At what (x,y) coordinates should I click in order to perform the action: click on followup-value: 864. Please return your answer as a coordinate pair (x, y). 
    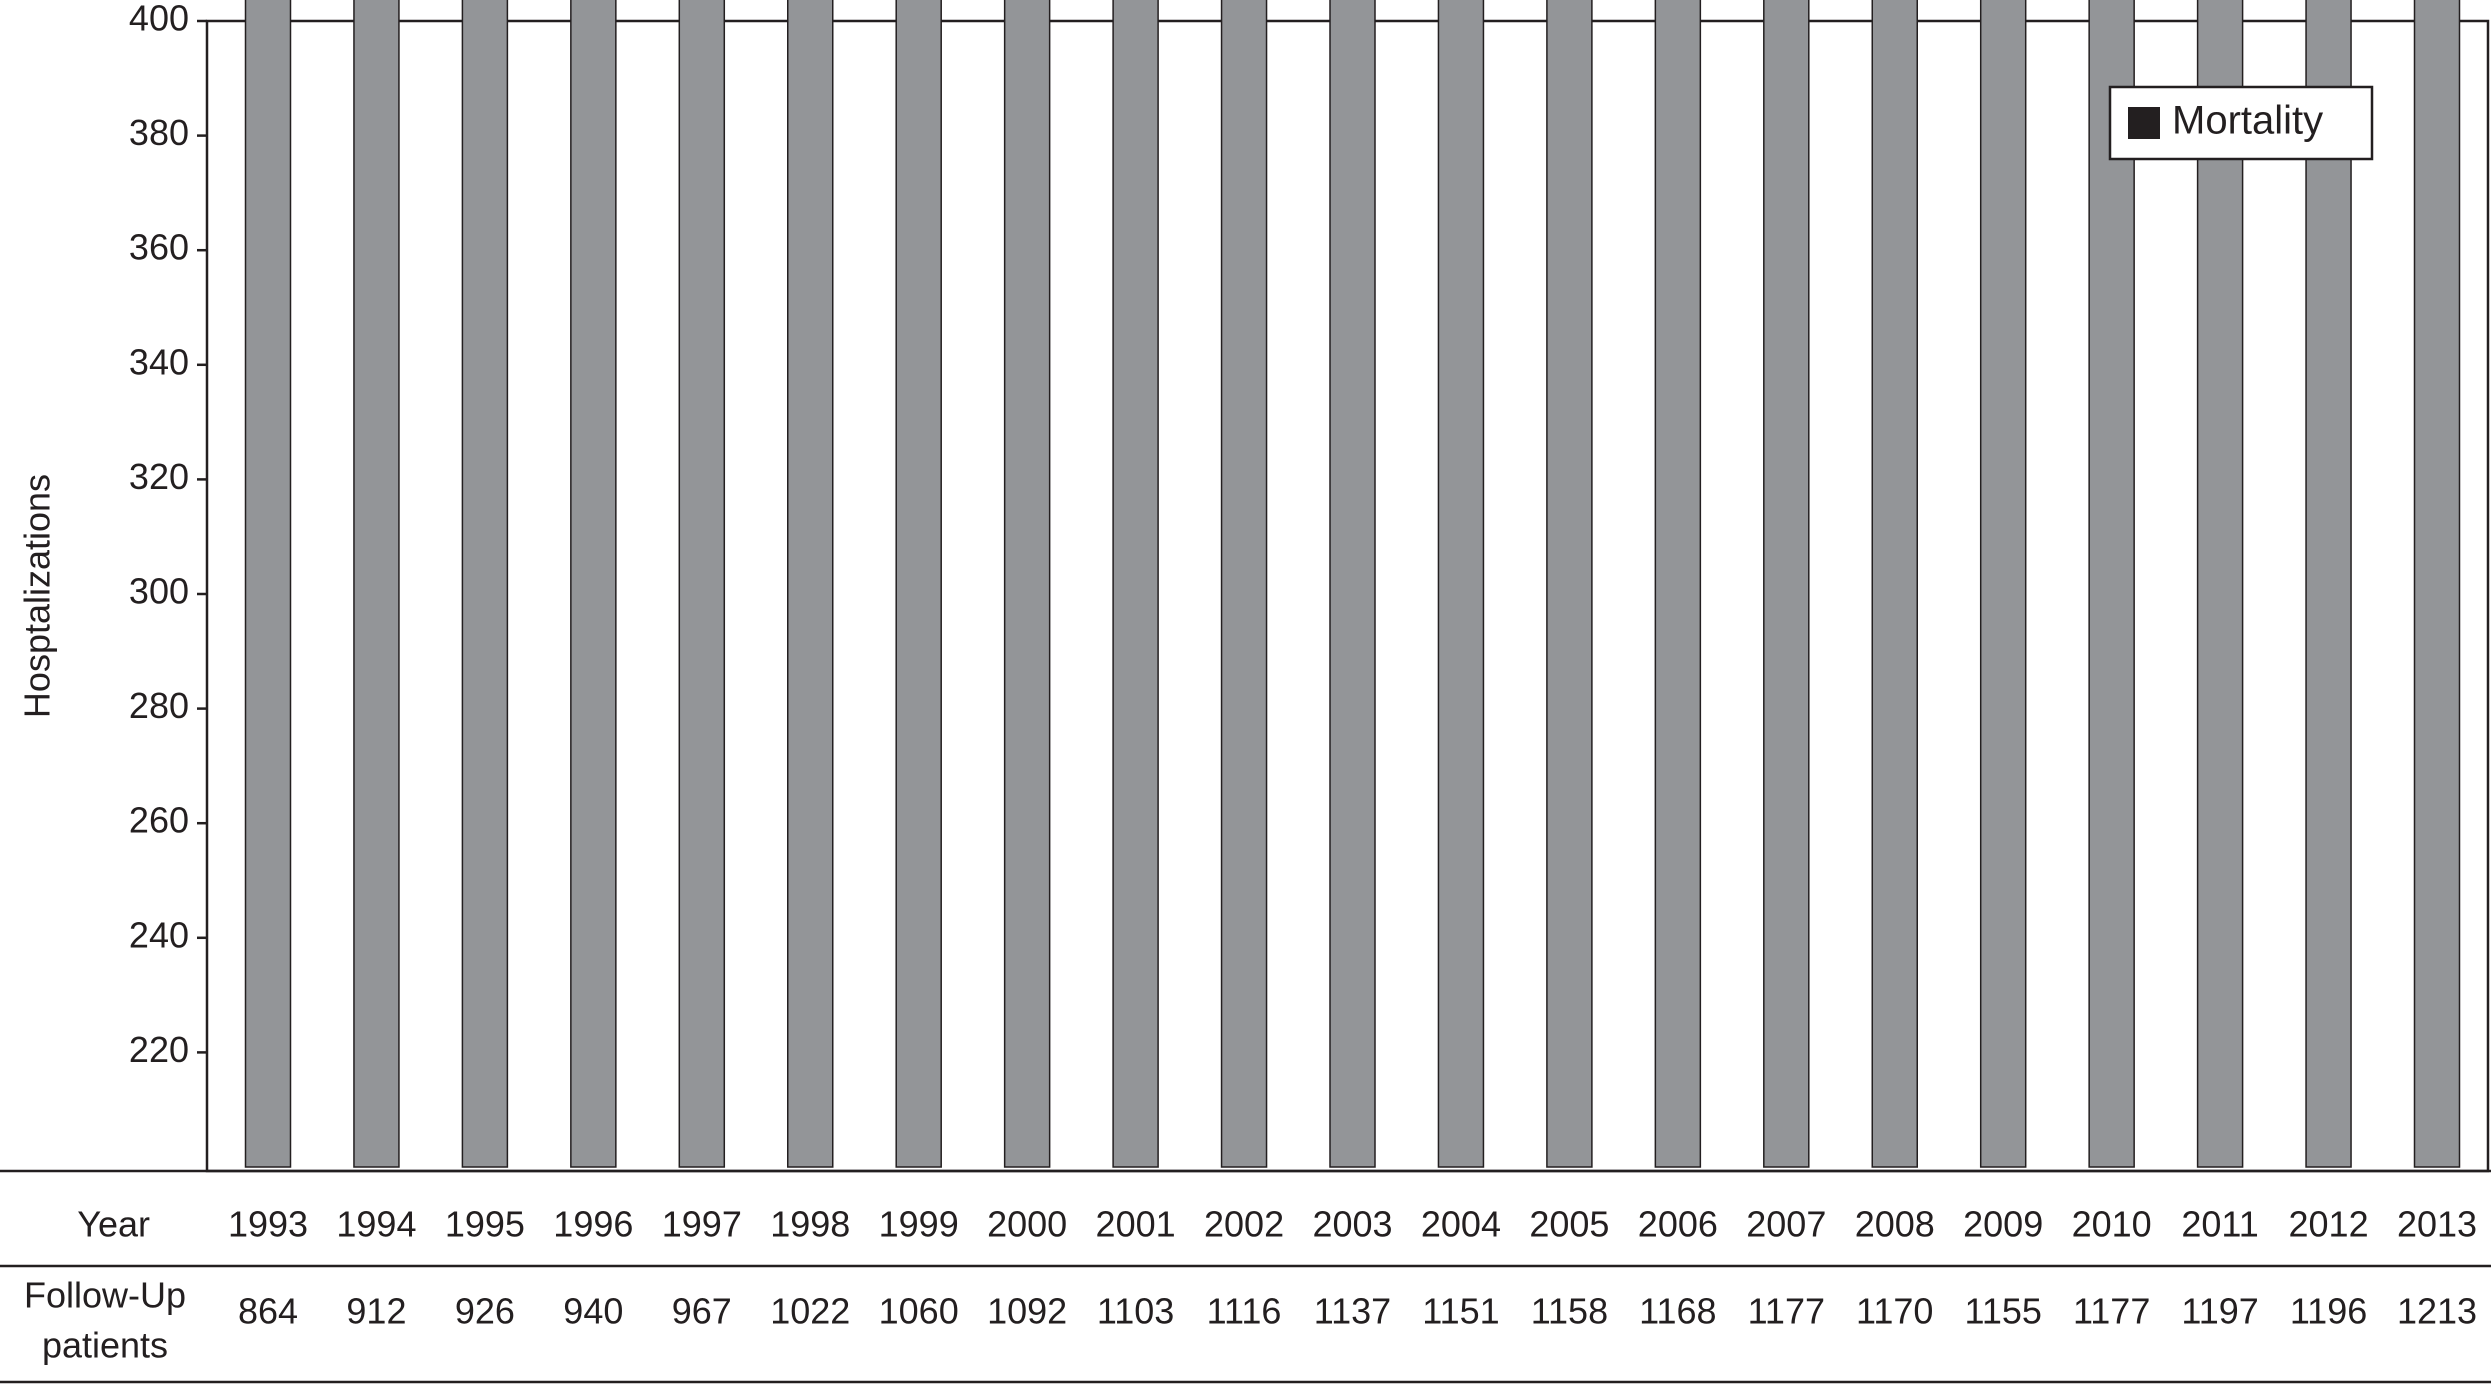
    Looking at the image, I should click on (268, 1311).